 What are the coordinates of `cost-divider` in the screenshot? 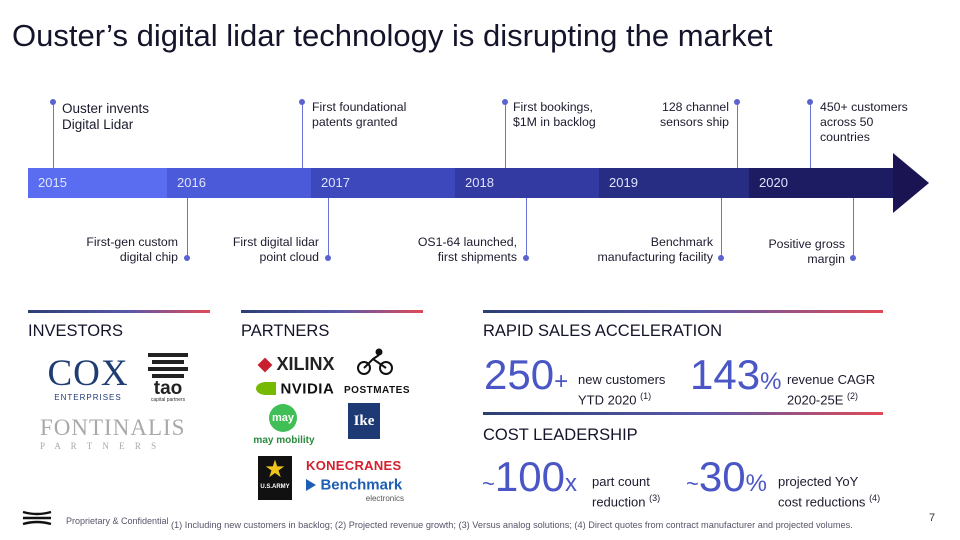 It's located at (683, 413).